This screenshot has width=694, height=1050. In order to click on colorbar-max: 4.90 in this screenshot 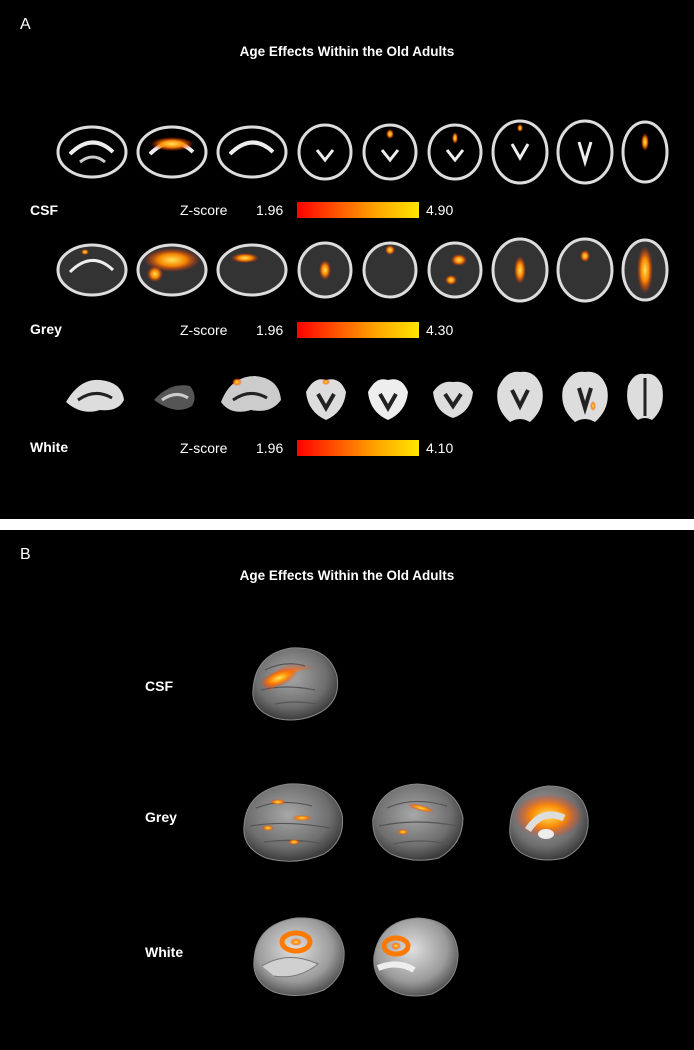, I will do `click(440, 210)`.